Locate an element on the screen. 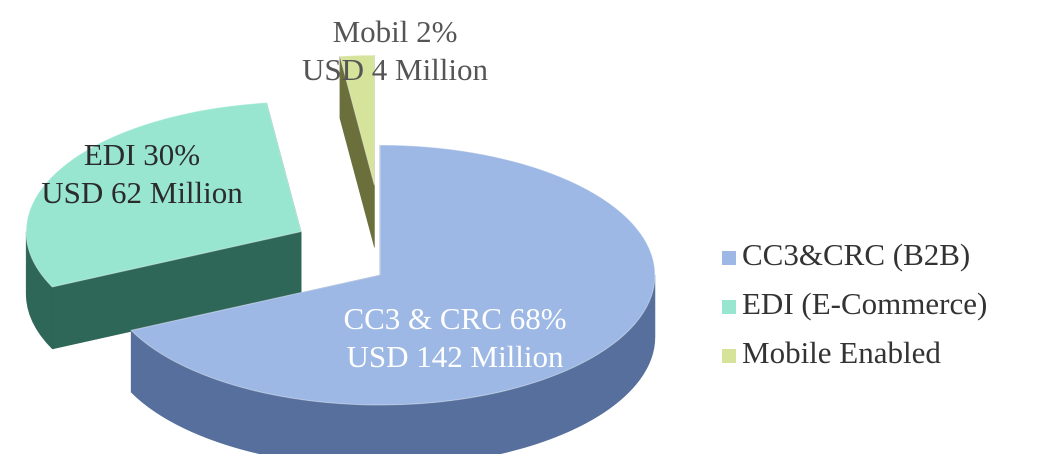  data-label: Mobil 2% is located at coordinates (395, 31).